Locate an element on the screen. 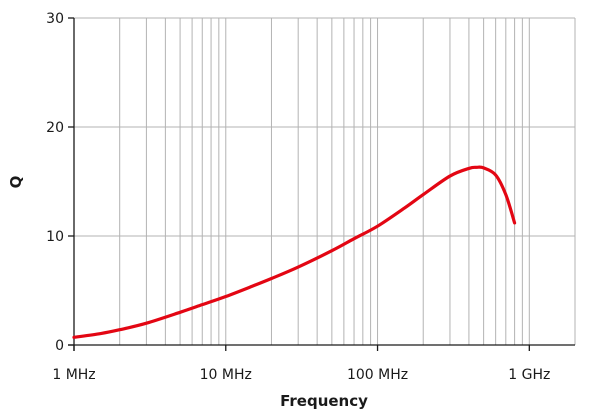 Image resolution: width=589 pixels, height=411 pixels. x-tick-label: 10 MHz is located at coordinates (226, 375).